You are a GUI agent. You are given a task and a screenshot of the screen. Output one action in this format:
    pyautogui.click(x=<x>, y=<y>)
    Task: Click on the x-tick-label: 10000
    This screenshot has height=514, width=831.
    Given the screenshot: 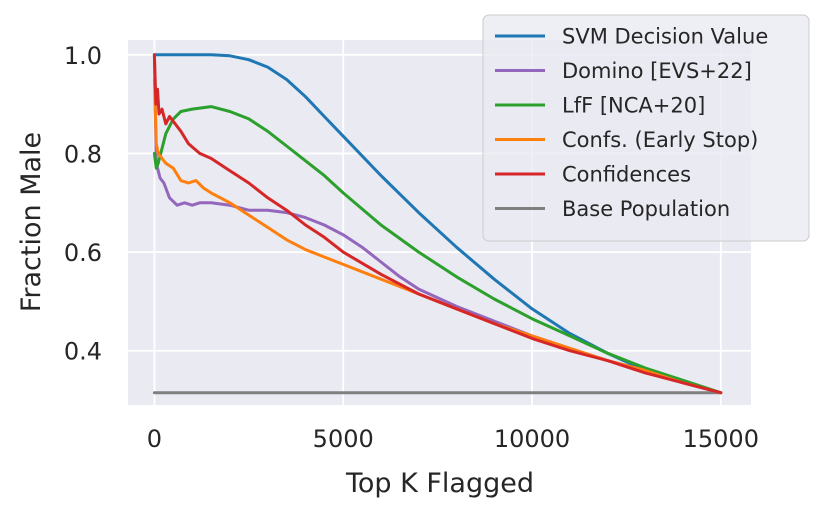 What is the action you would take?
    pyautogui.click(x=532, y=439)
    